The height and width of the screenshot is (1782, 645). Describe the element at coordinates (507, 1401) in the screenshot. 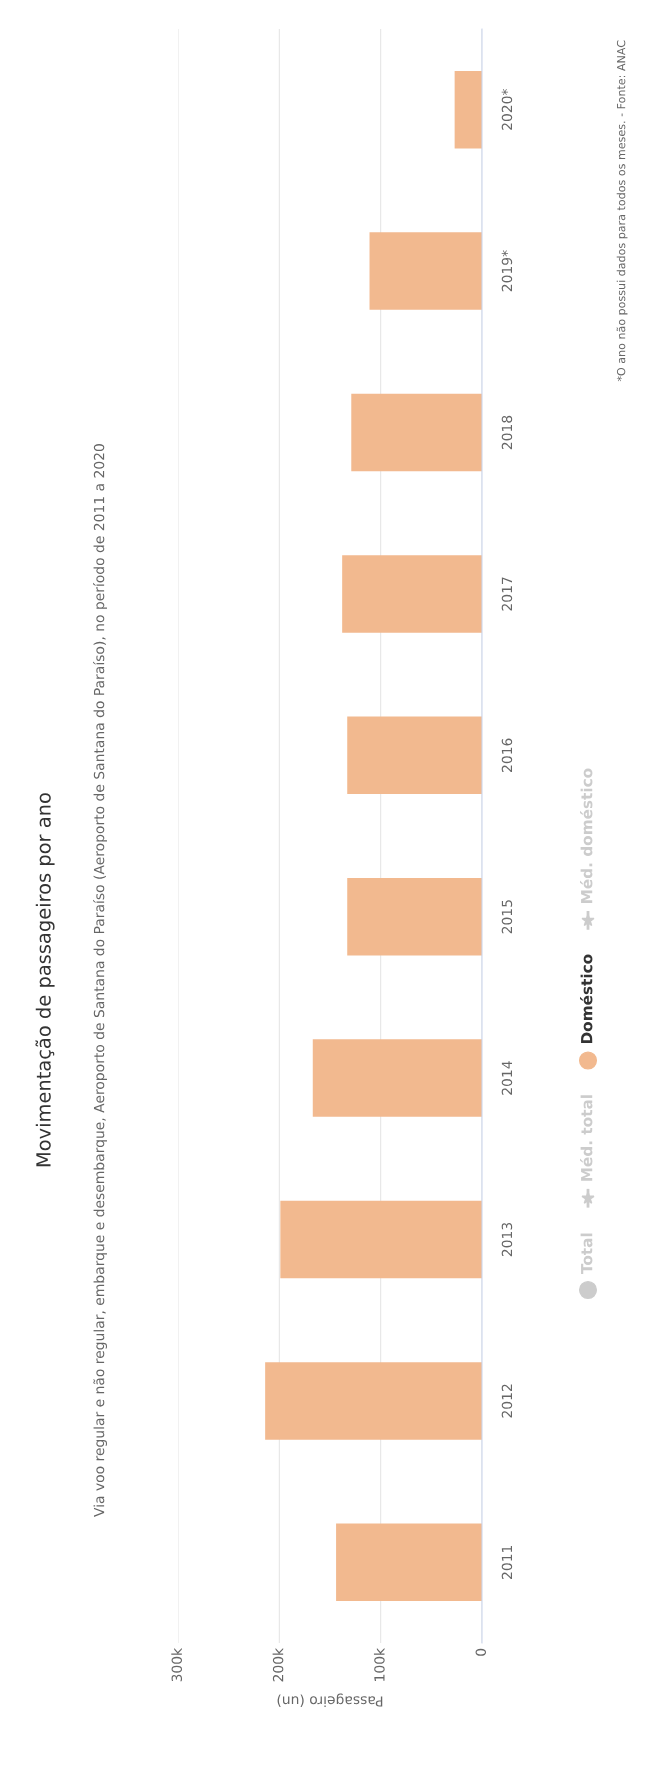

I see `y-tick-label: 2012` at that location.